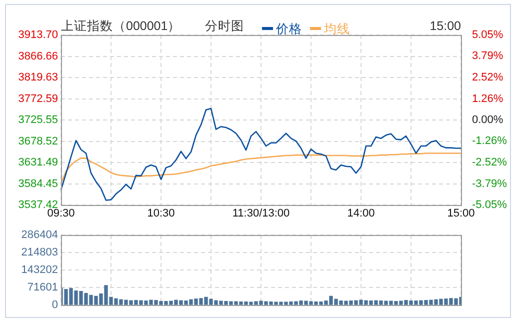  What do you see at coordinates (39, 235) in the screenshot?
I see `y-tick-label: 286404` at bounding box center [39, 235].